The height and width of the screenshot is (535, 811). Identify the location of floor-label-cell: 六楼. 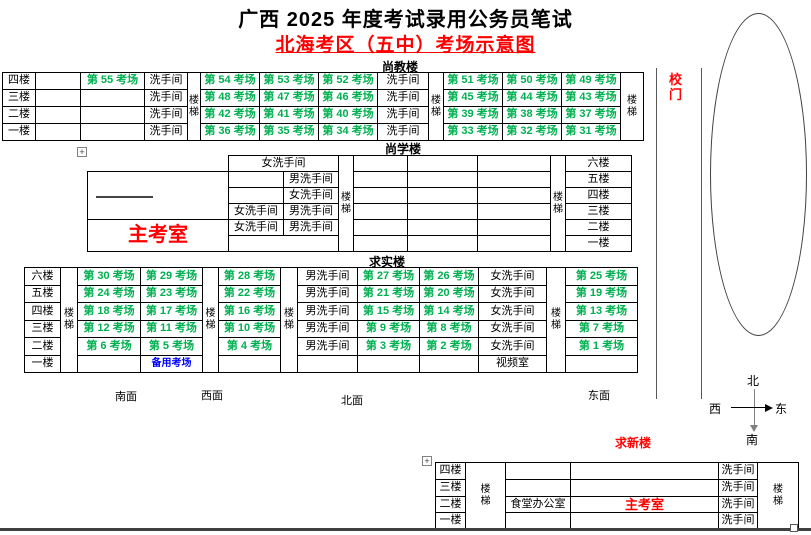
(598, 163).